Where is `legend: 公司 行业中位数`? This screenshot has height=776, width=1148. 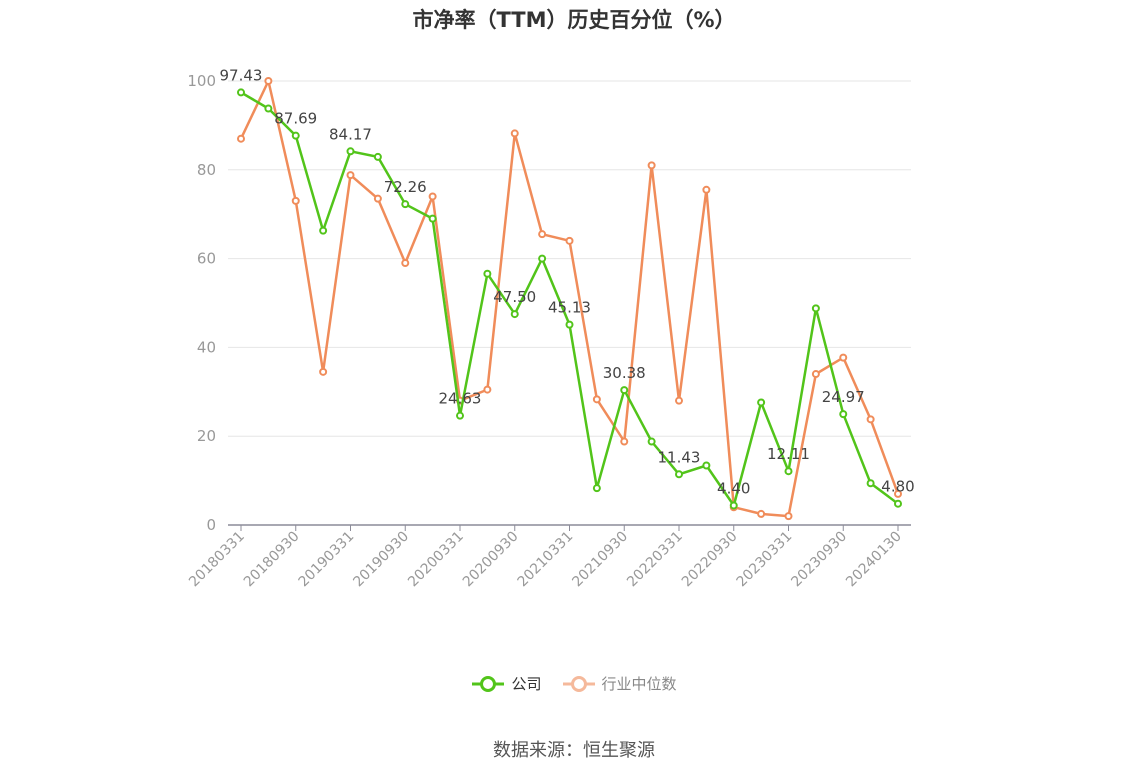
legend: 公司 行业中位数 is located at coordinates (574, 683).